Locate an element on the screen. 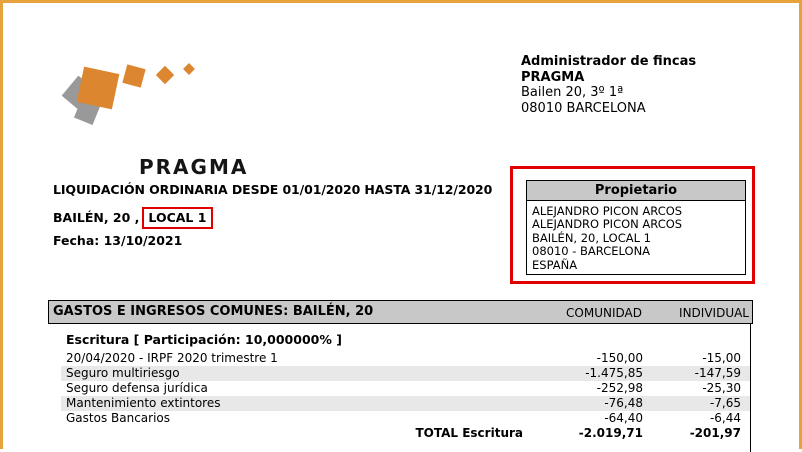 The image size is (802, 452). total-individual-value: -201,97 is located at coordinates (715, 433).